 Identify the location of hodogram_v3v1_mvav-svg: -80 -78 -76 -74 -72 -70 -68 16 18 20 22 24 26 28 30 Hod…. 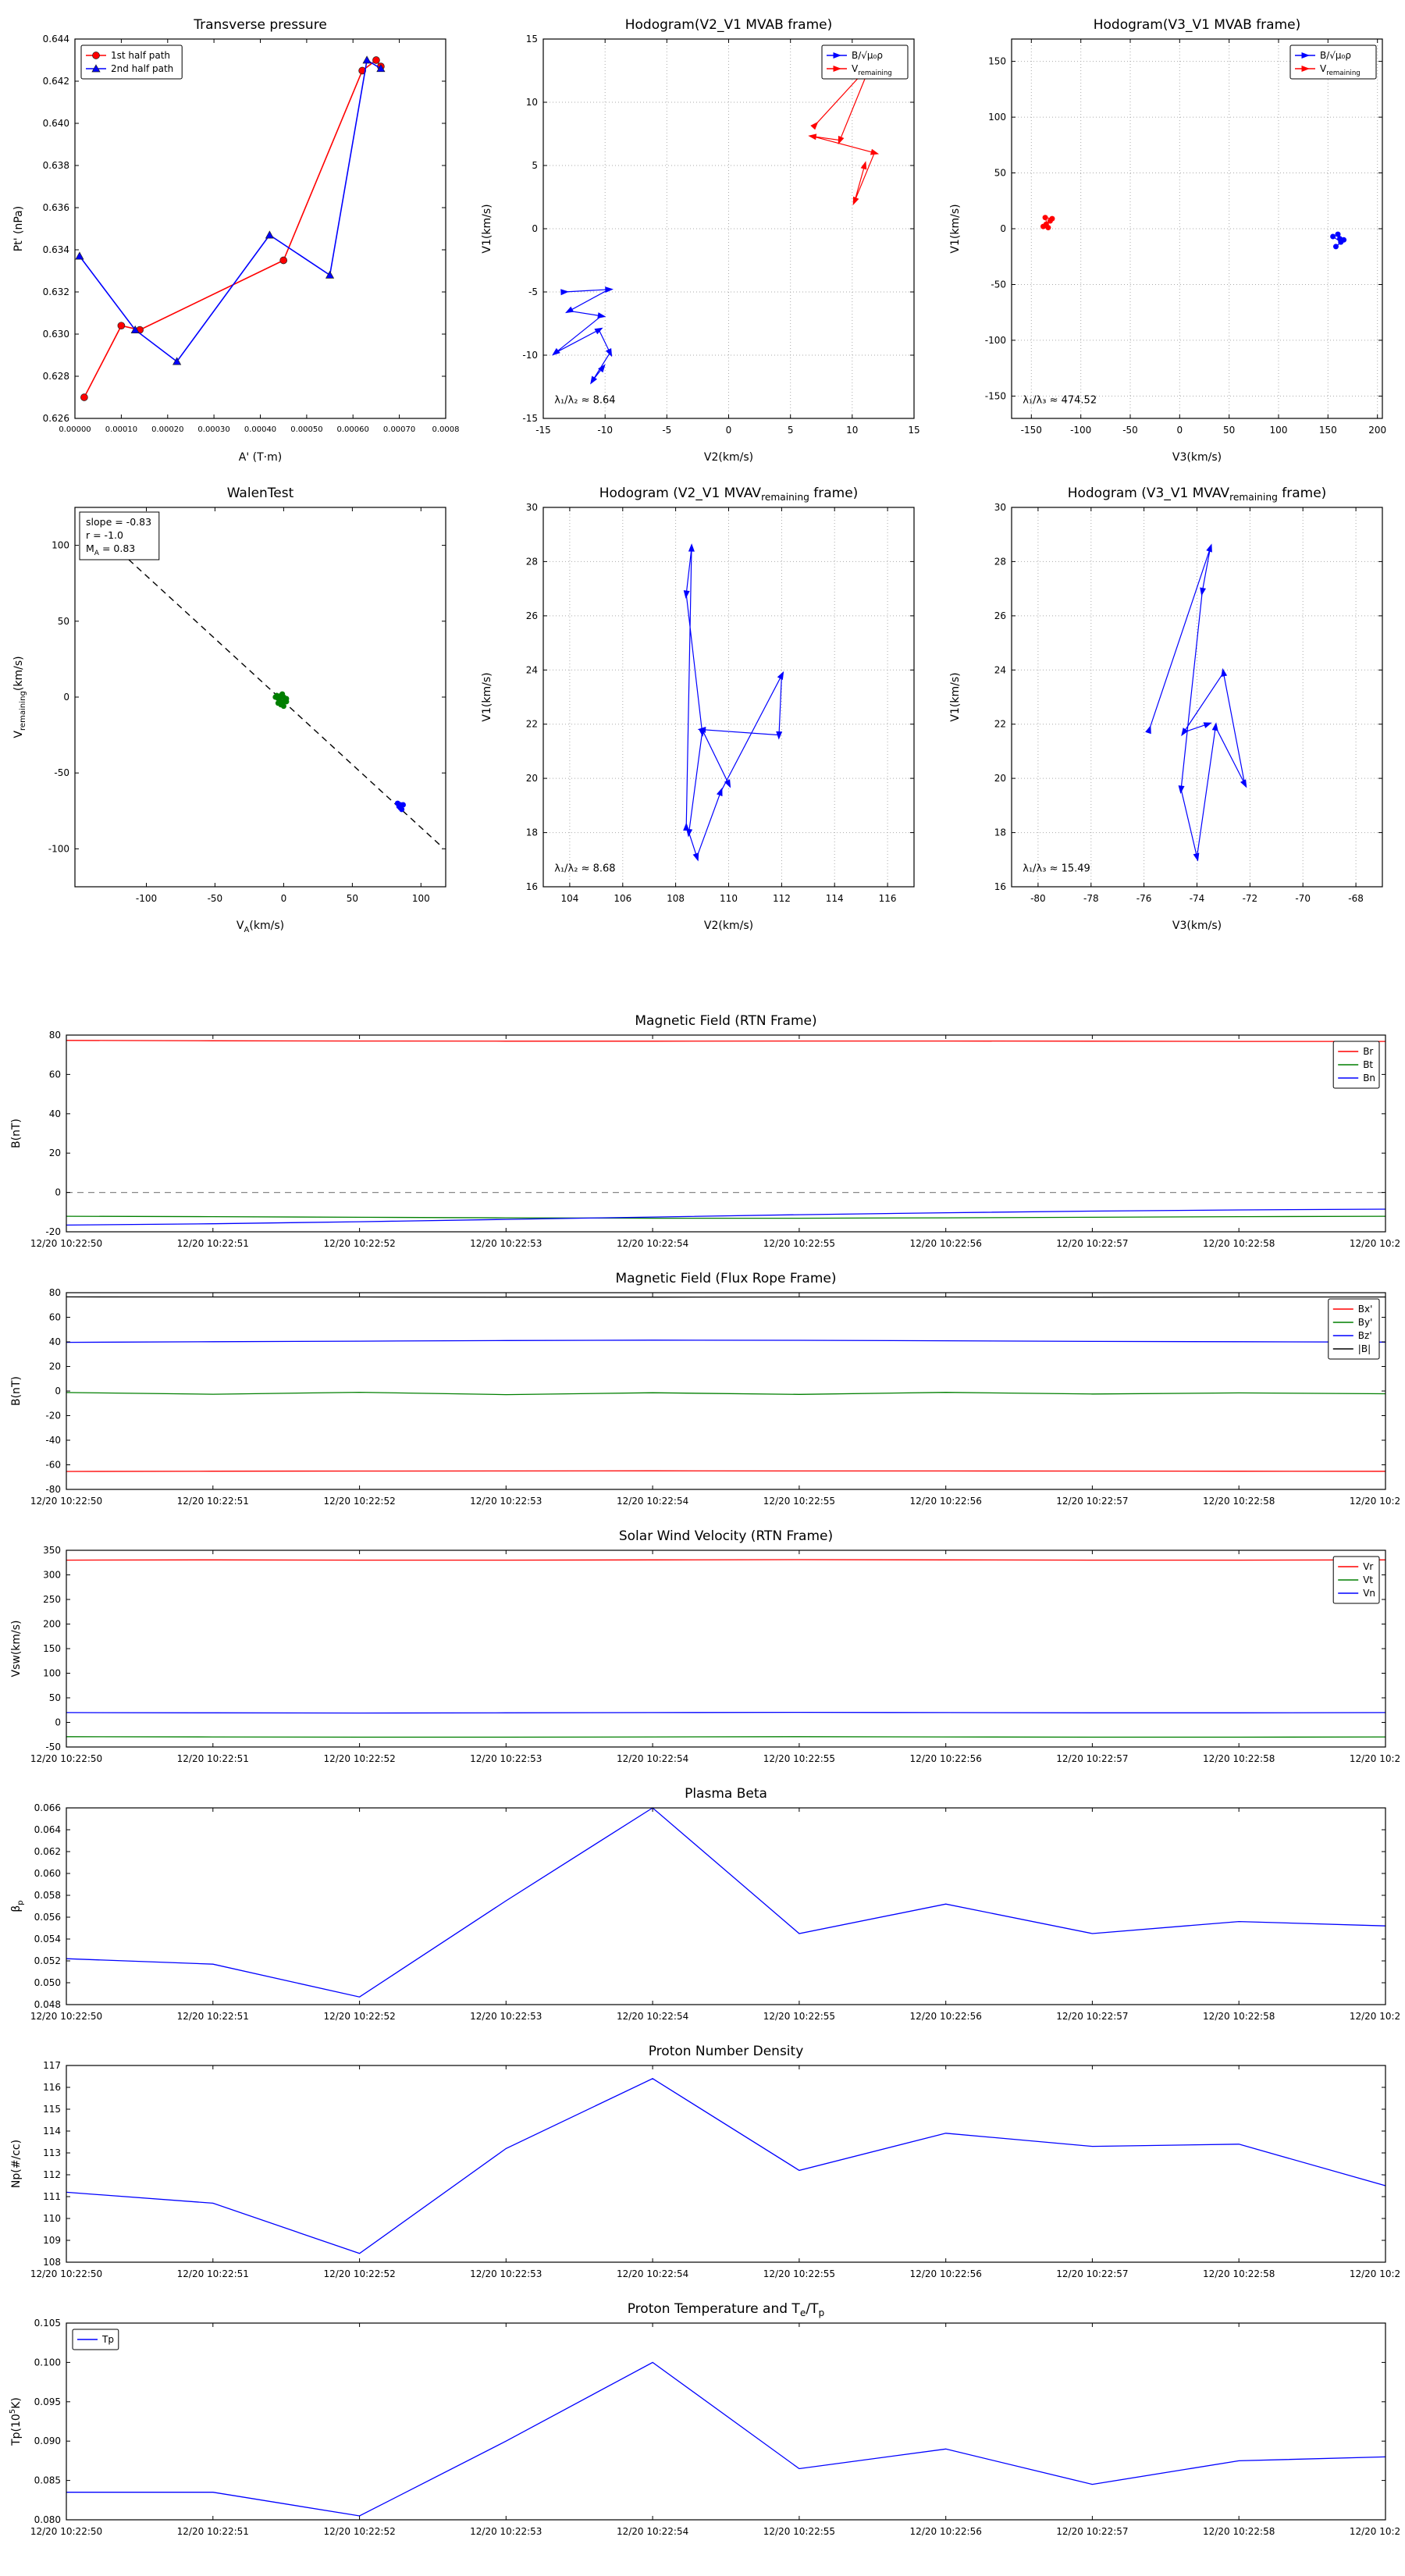
(1171, 707).